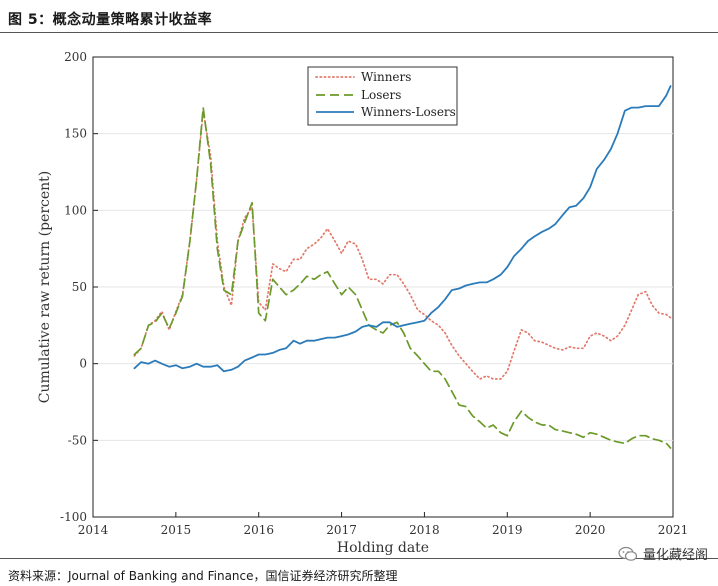  What do you see at coordinates (93, 530) in the screenshot?
I see `x-tick-label: 2014` at bounding box center [93, 530].